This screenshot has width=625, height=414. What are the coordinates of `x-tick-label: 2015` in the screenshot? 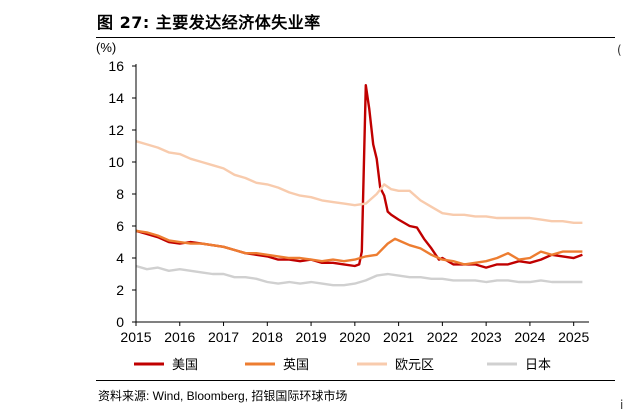 It's located at (135, 337).